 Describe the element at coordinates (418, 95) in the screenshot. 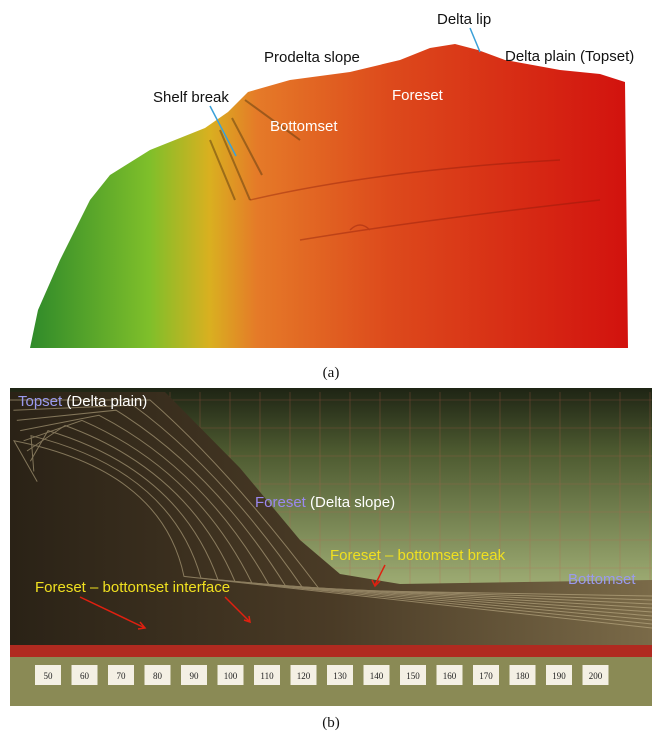

I see `label: Foreset` at that location.